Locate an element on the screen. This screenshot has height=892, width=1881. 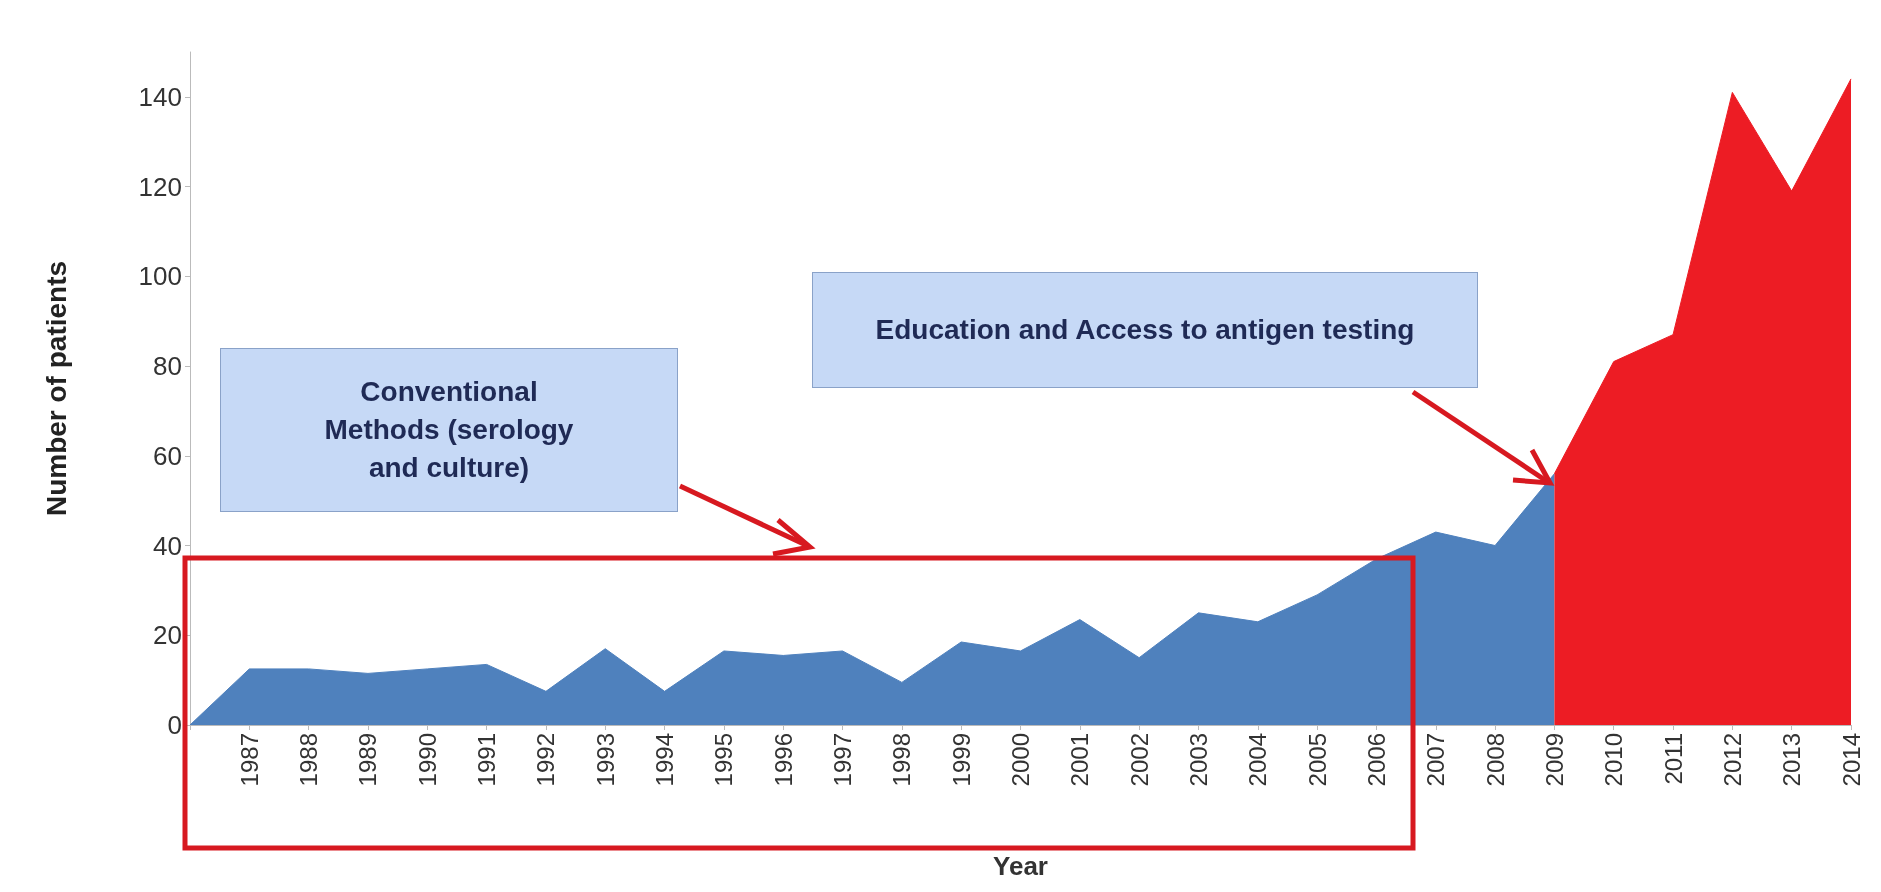
callout-box: Education and Access to antigen testing is located at coordinates (1145, 330).